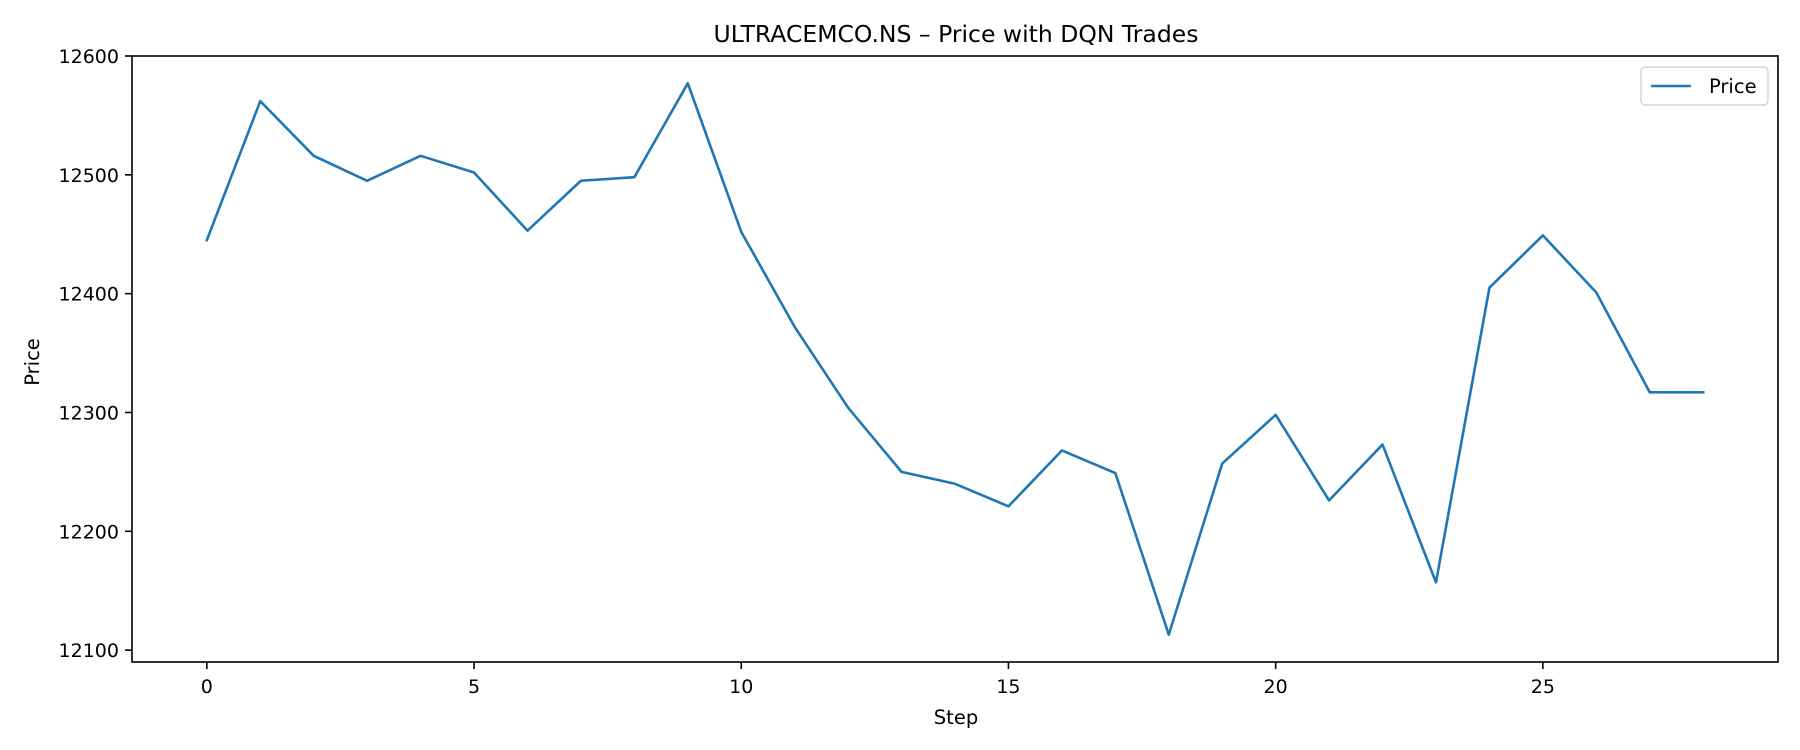 This screenshot has width=1800, height=750. What do you see at coordinates (956, 717) in the screenshot?
I see `x-axis-label: Step` at bounding box center [956, 717].